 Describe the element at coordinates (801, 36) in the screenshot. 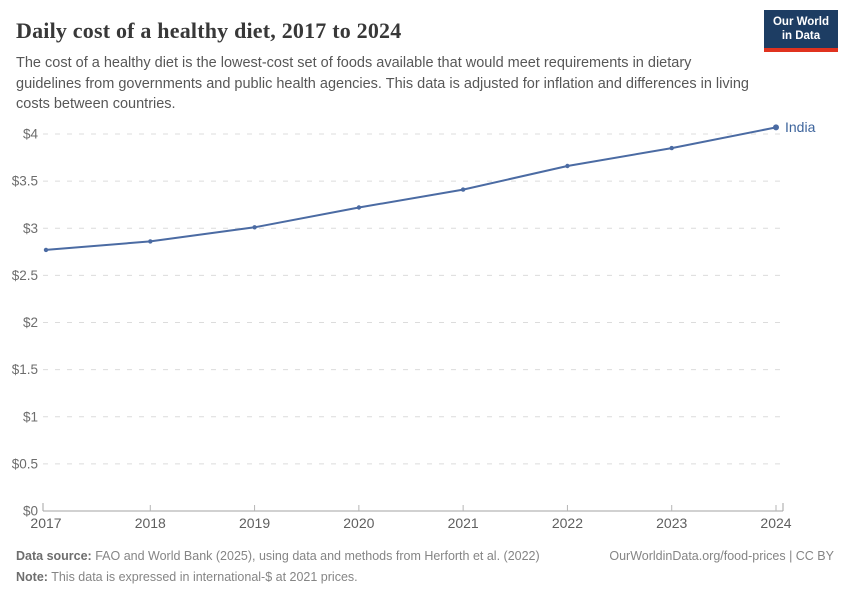

I see `owid-logo-line2: in Data` at that location.